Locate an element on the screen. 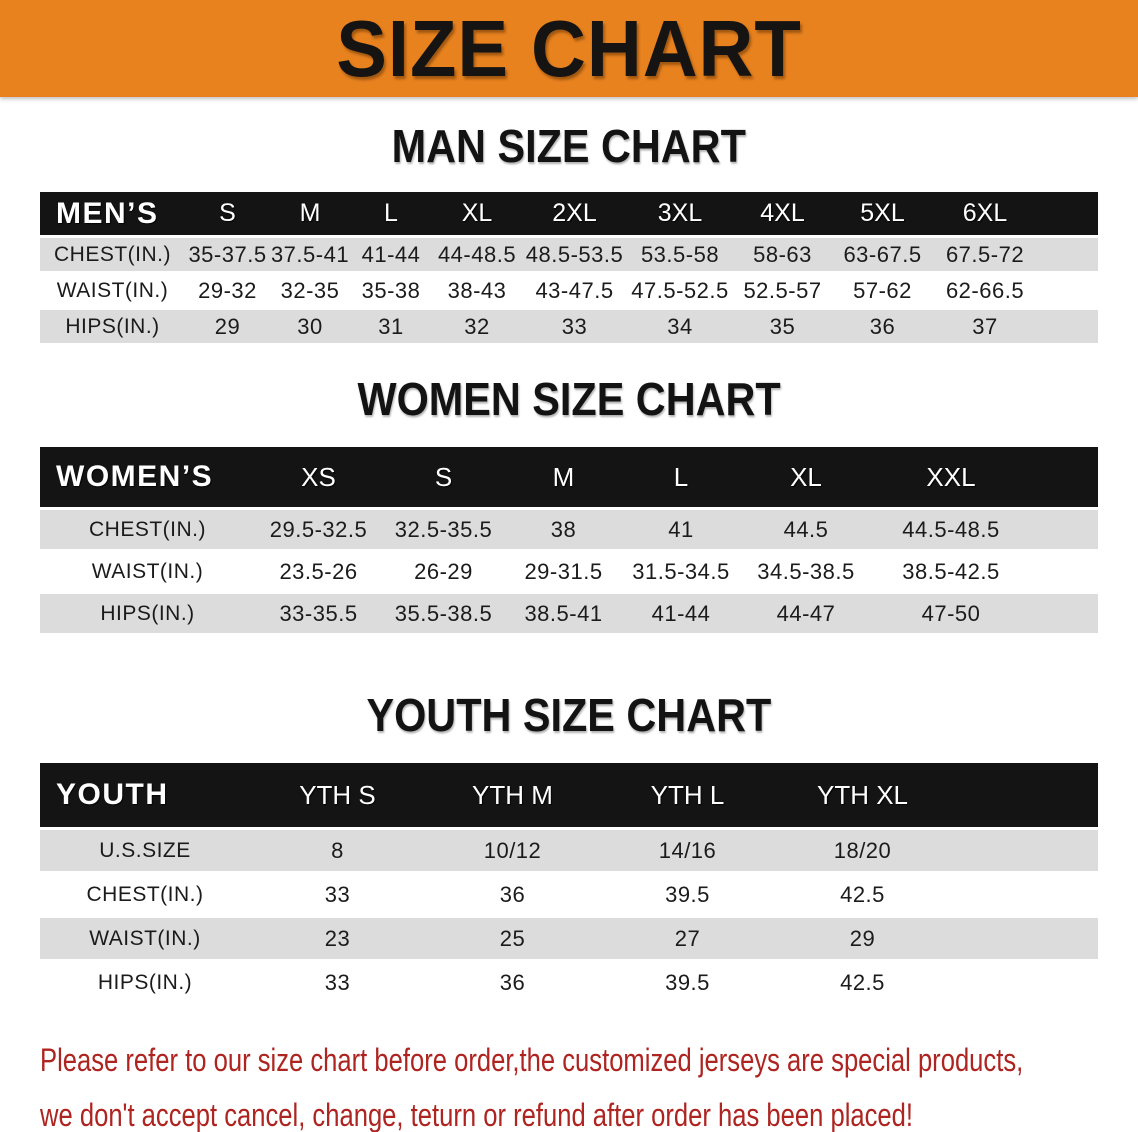  size-value-cell: 38 is located at coordinates (563, 529).